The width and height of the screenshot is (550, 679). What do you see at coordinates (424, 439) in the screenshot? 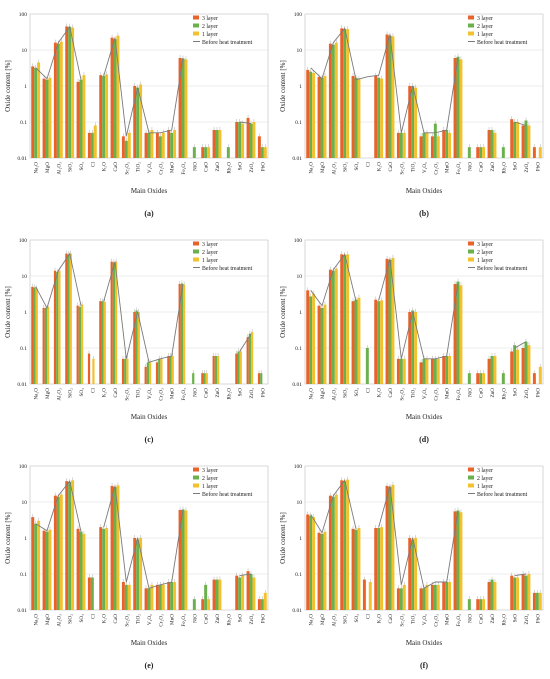
I see `panel-label: (d)` at bounding box center [424, 439].